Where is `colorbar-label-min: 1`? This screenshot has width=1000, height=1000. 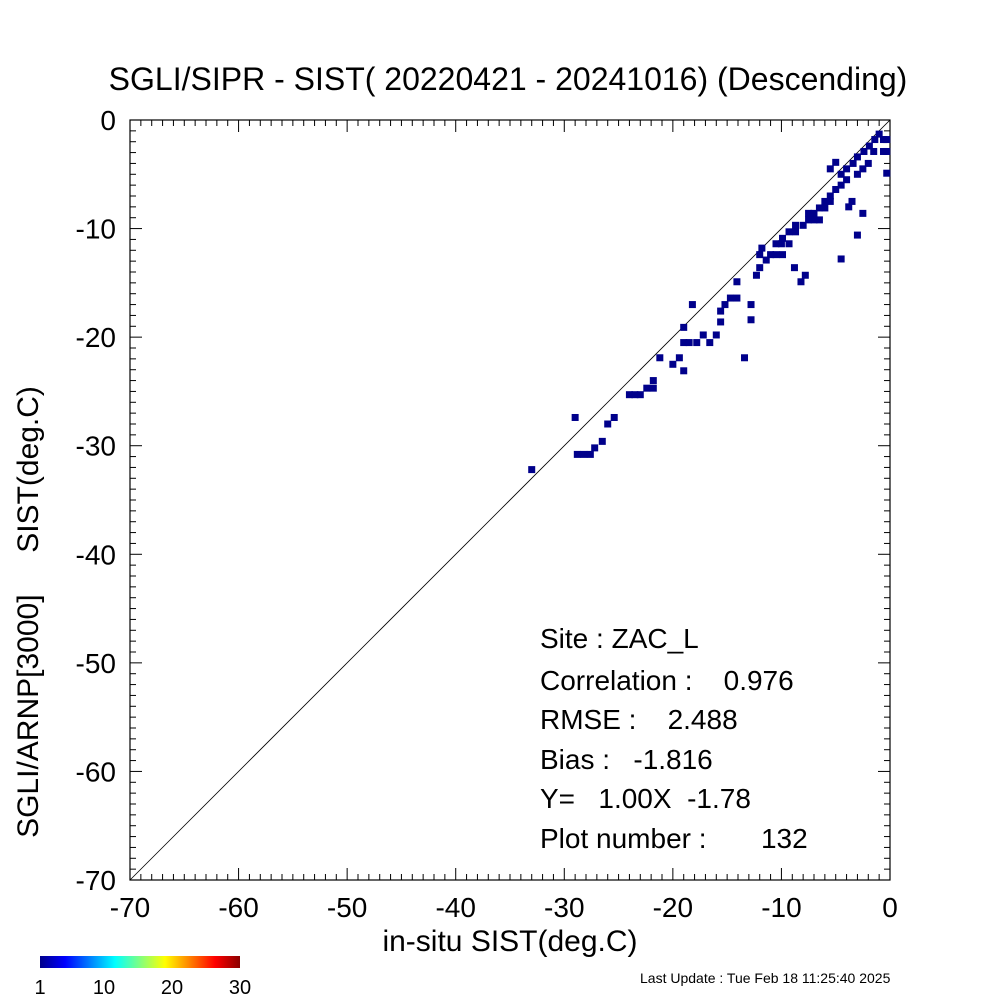
colorbar-label-min: 1 is located at coordinates (39, 988).